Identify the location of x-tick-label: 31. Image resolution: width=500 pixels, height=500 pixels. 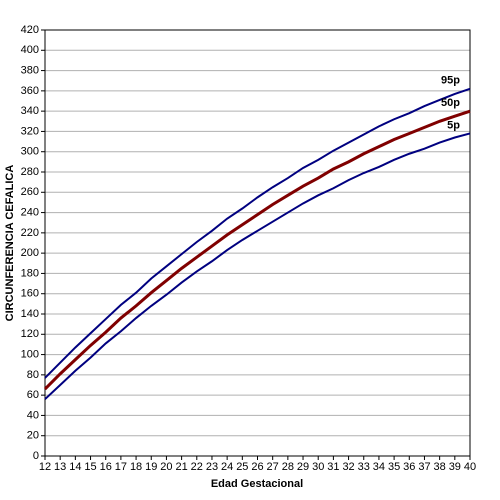
(333, 467).